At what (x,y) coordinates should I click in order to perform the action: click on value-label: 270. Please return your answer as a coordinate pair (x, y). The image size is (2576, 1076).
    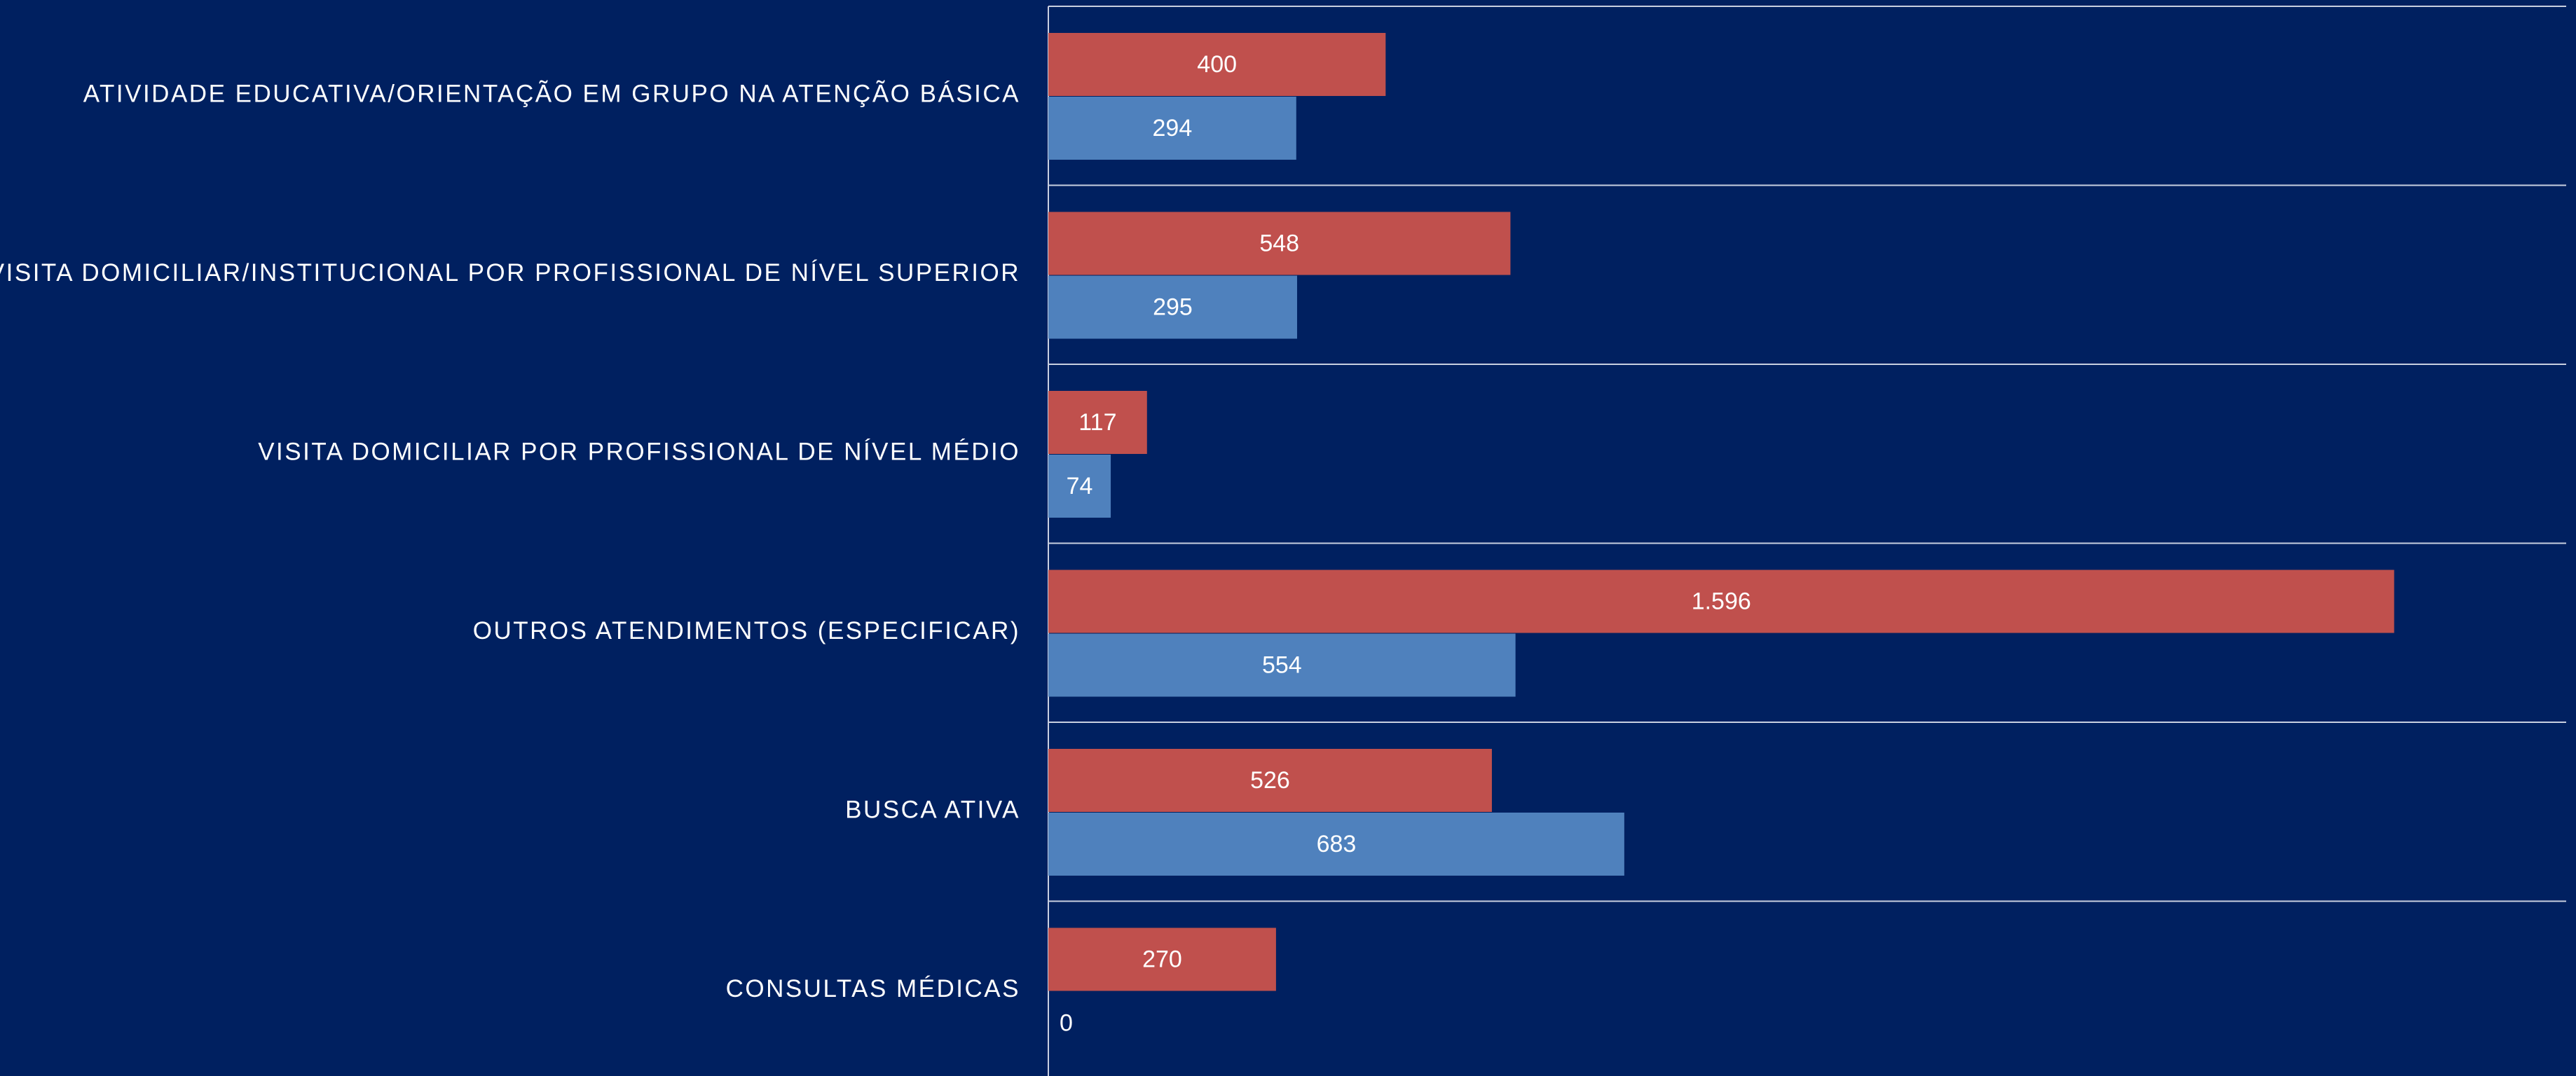
    Looking at the image, I should click on (1162, 959).